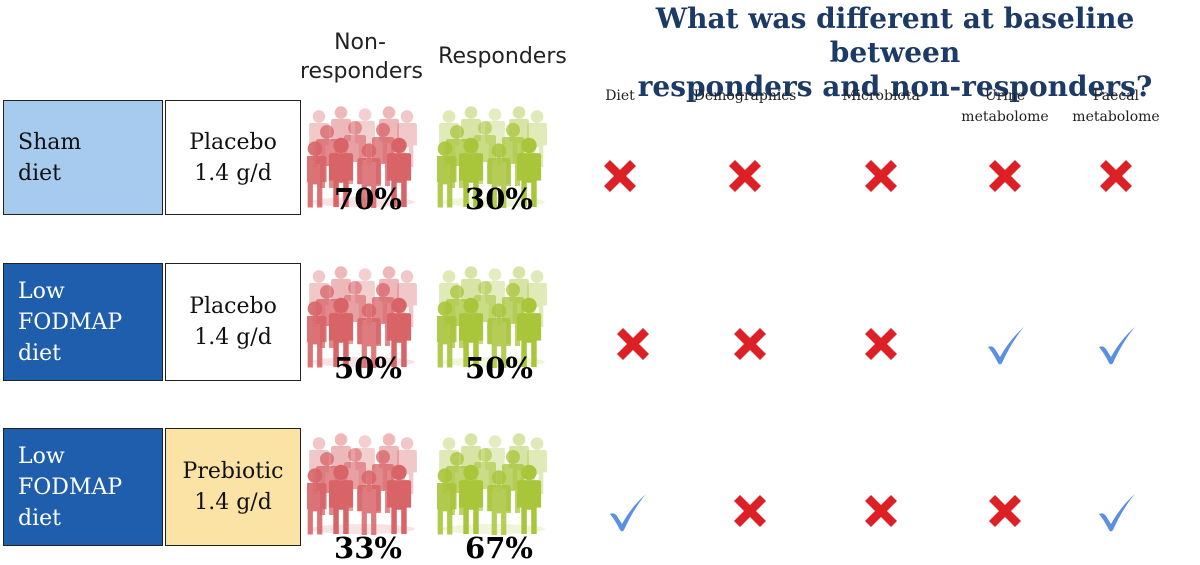 The image size is (1200, 565). What do you see at coordinates (1005, 107) in the screenshot?
I see `category-urine-metabolome: Urine metabolome` at bounding box center [1005, 107].